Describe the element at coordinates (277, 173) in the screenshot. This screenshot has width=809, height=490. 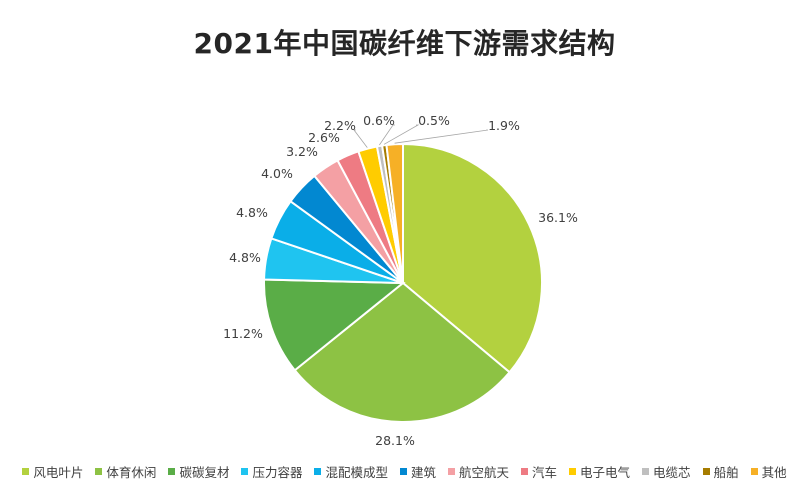
I see `data-label-6: 4.0%` at that location.